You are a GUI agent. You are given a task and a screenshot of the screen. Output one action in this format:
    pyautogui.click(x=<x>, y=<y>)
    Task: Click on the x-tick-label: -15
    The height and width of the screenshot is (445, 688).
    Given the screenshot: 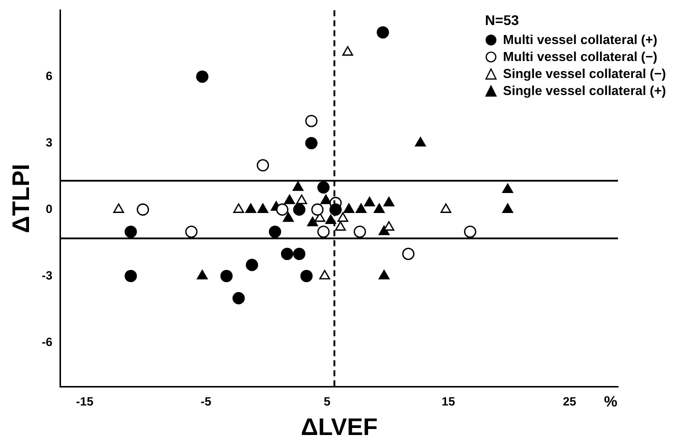 What is the action you would take?
    pyautogui.click(x=85, y=401)
    